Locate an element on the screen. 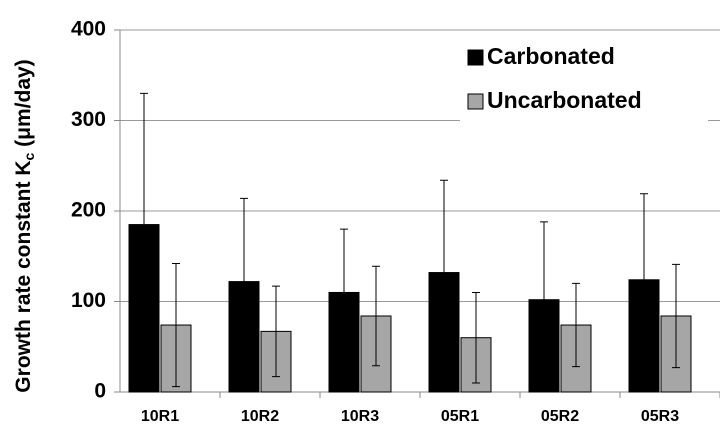  y-label-unit: (μm/day) is located at coordinates (23, 105).